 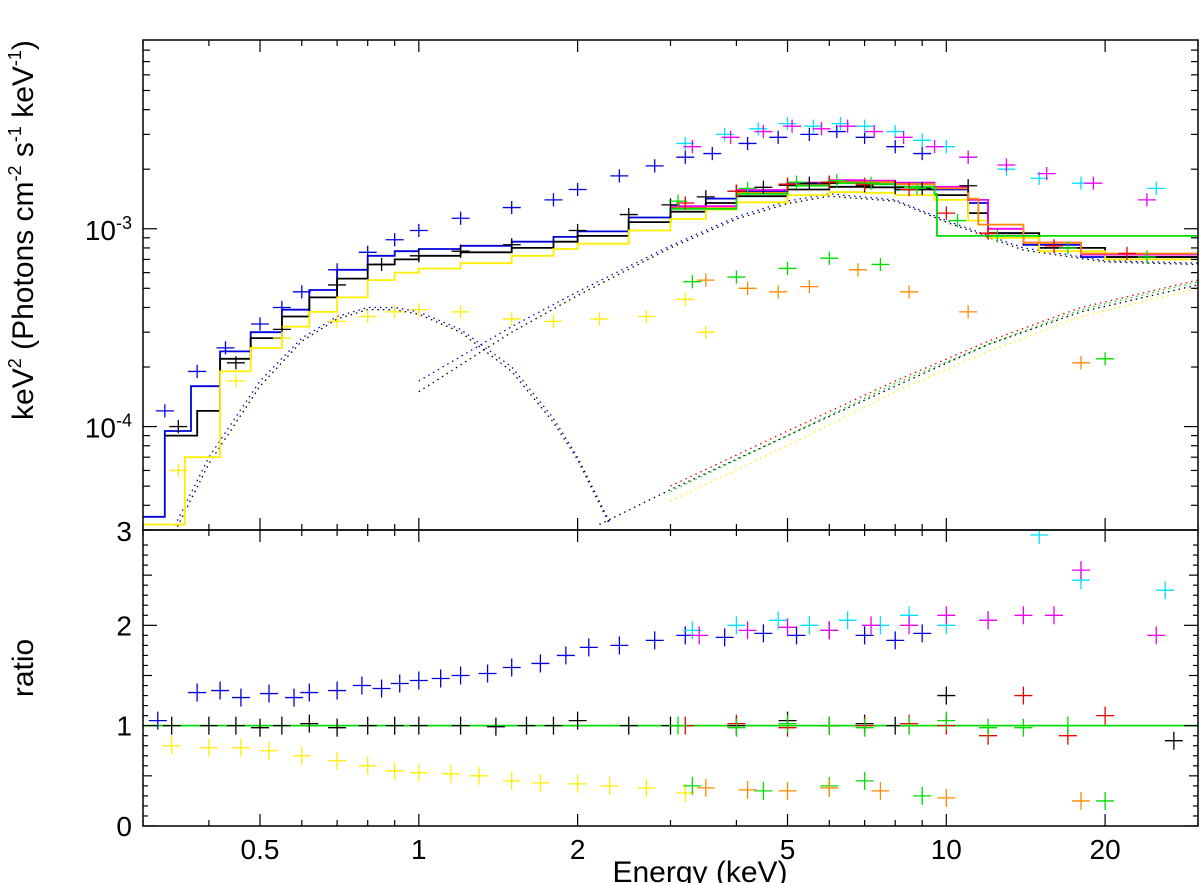 I want to click on series-magenta-ratio, so click(x=928, y=603).